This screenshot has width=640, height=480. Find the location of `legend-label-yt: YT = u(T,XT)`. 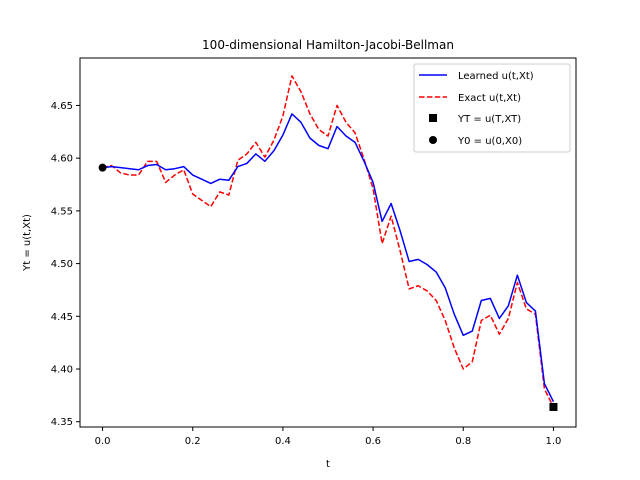

legend-label-yt: YT = u(T,XT) is located at coordinates (489, 119).